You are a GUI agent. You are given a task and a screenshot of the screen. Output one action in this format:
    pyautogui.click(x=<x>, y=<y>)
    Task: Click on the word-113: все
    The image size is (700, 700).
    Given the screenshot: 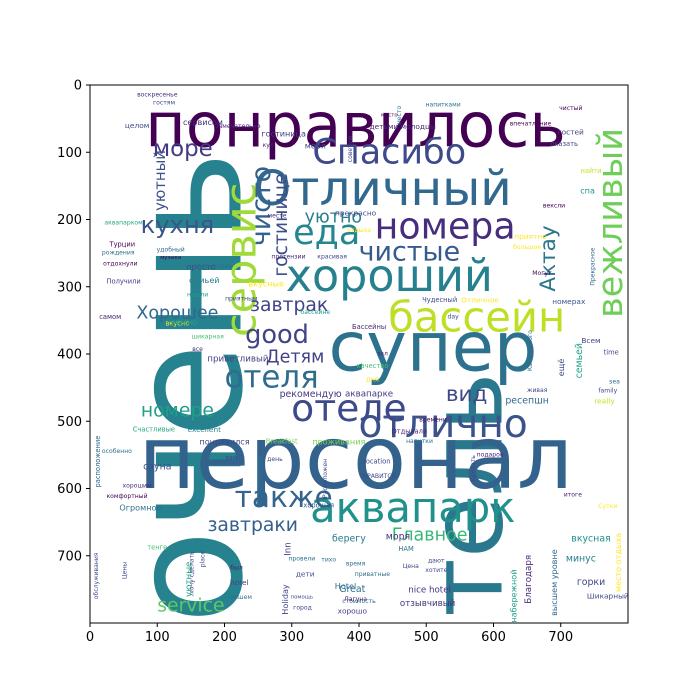 What is the action you would take?
    pyautogui.click(x=197, y=349)
    